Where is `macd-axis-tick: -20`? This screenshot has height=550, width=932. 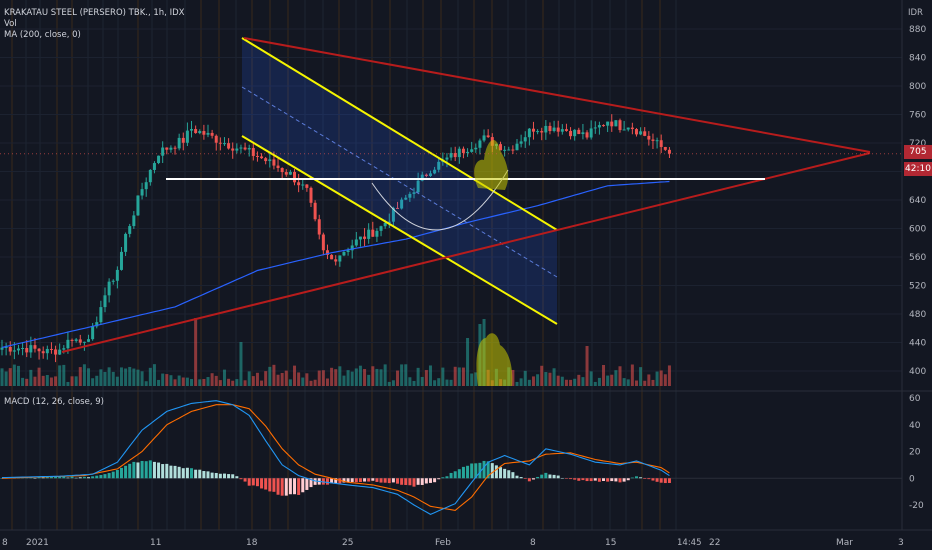 macd-axis-tick: -20 is located at coordinates (916, 506).